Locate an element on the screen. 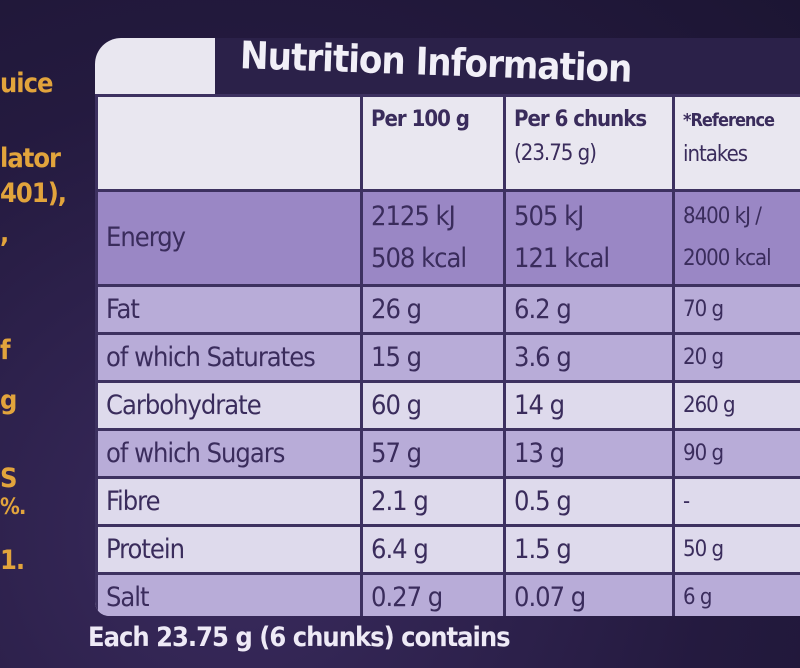 This screenshot has height=668, width=800. value-kcal: 508 kcal is located at coordinates (419, 258).